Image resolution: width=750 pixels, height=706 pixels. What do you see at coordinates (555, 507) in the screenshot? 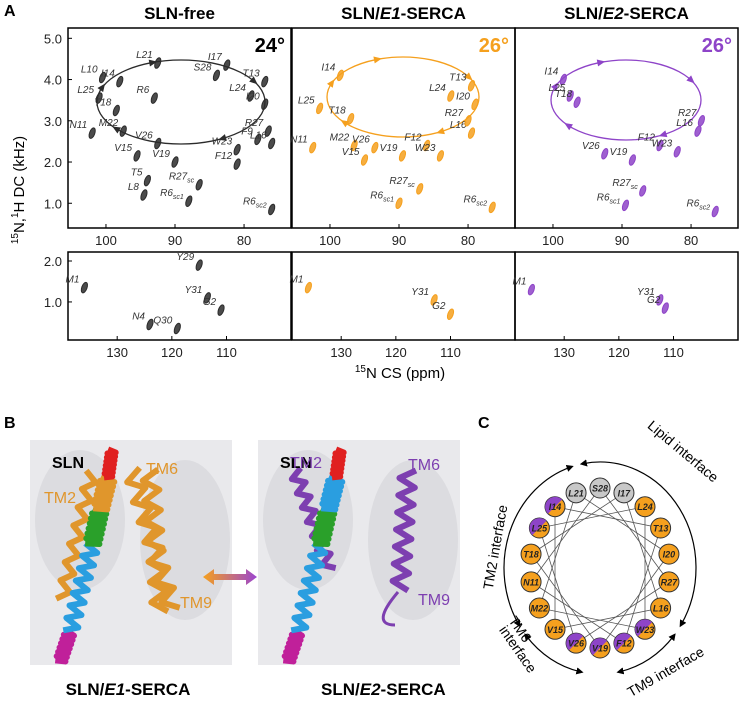
I see `residue-label: I14` at bounding box center [555, 507].